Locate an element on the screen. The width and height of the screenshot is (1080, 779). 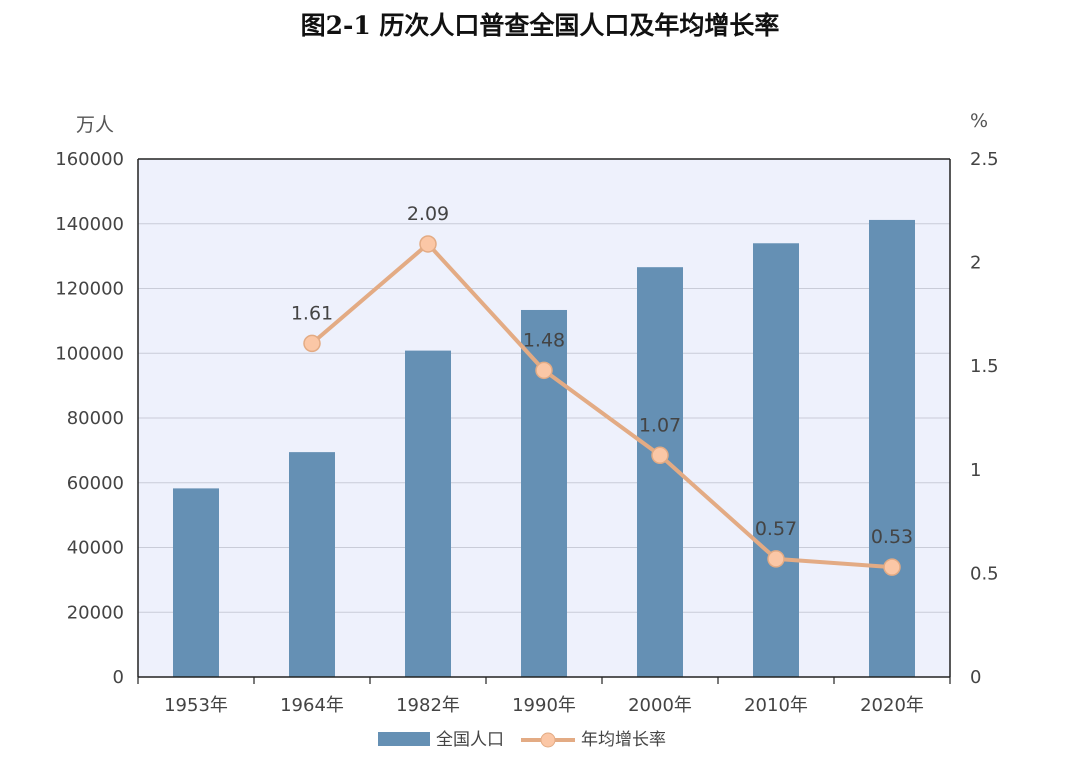
legend-line-label: 年均增长率 is located at coordinates (623, 740).